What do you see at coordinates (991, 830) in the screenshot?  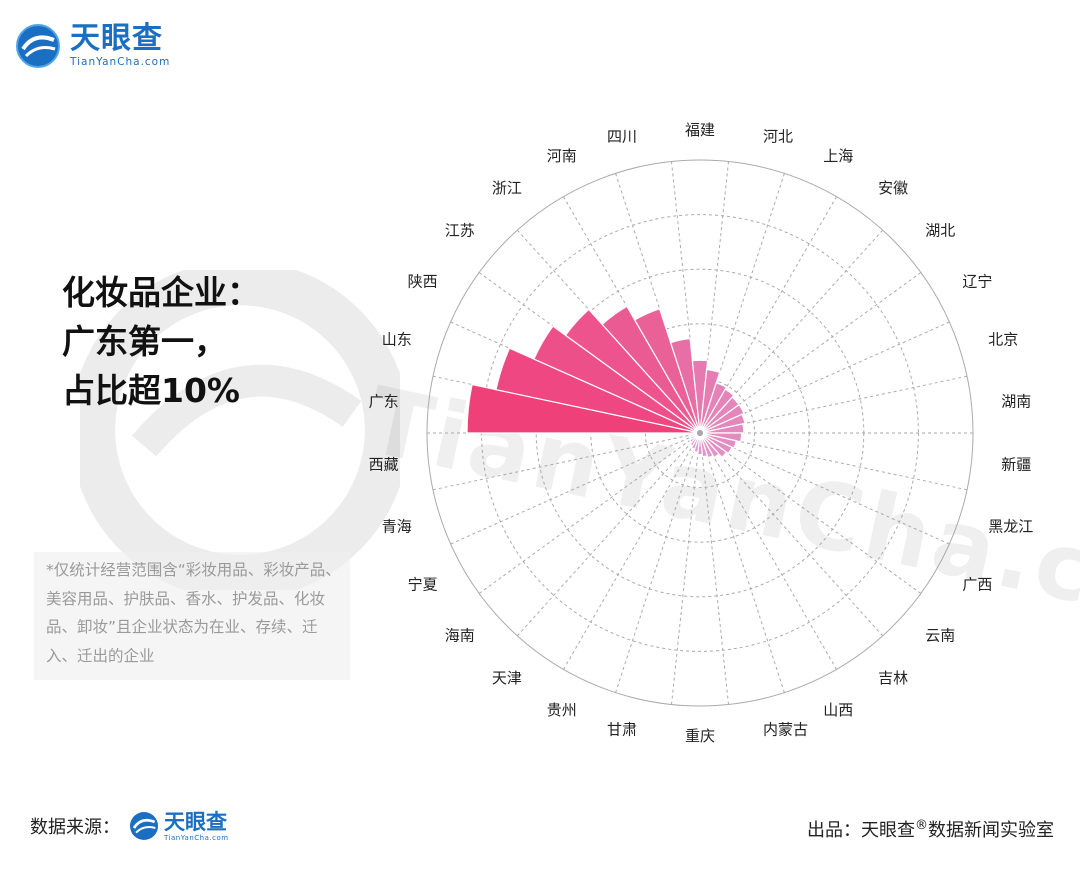 I see `credit-suffix: 数据新闻实验室` at bounding box center [991, 830].